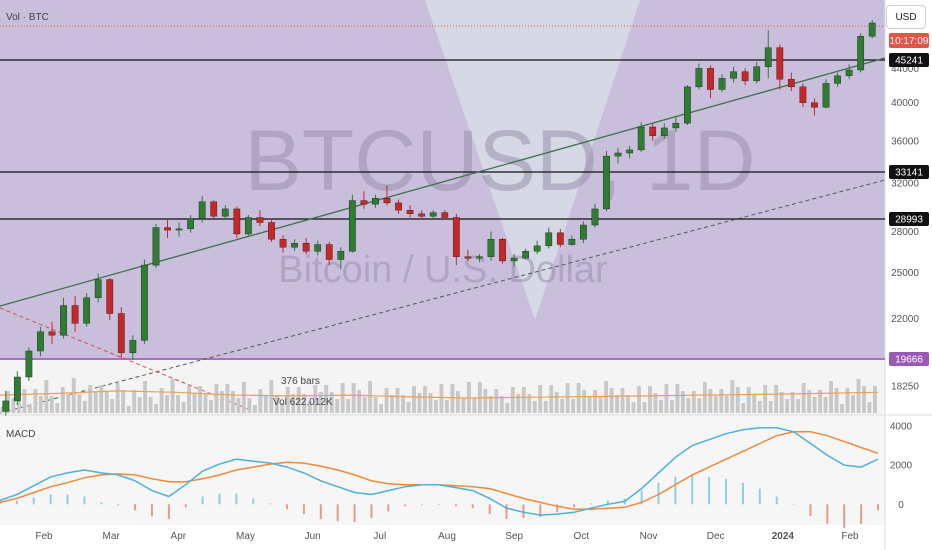 The image size is (932, 550). I want to click on macd-histogram, so click(439, 501).